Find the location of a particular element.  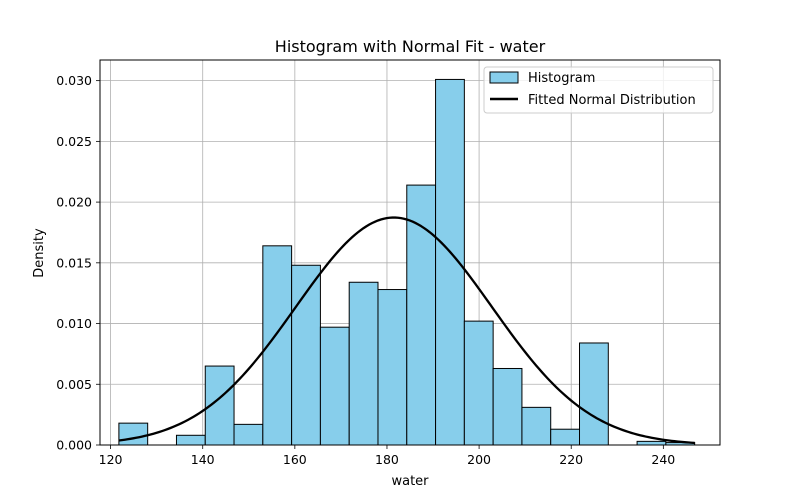

y-tick-label: 0.030 is located at coordinates (74, 80).